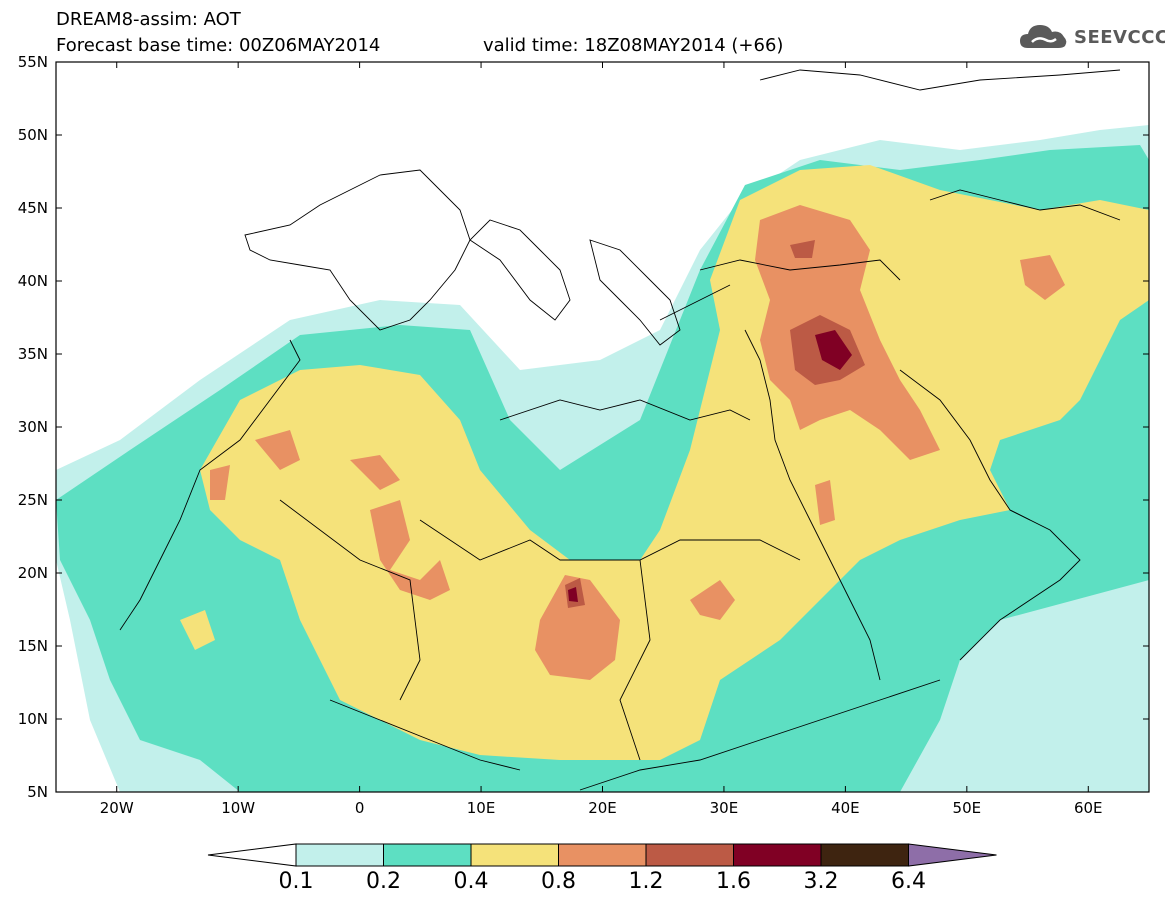 Image resolution: width=1165 pixels, height=905 pixels. Describe the element at coordinates (32, 135) in the screenshot. I see `lat-tick-label: 50N` at that location.